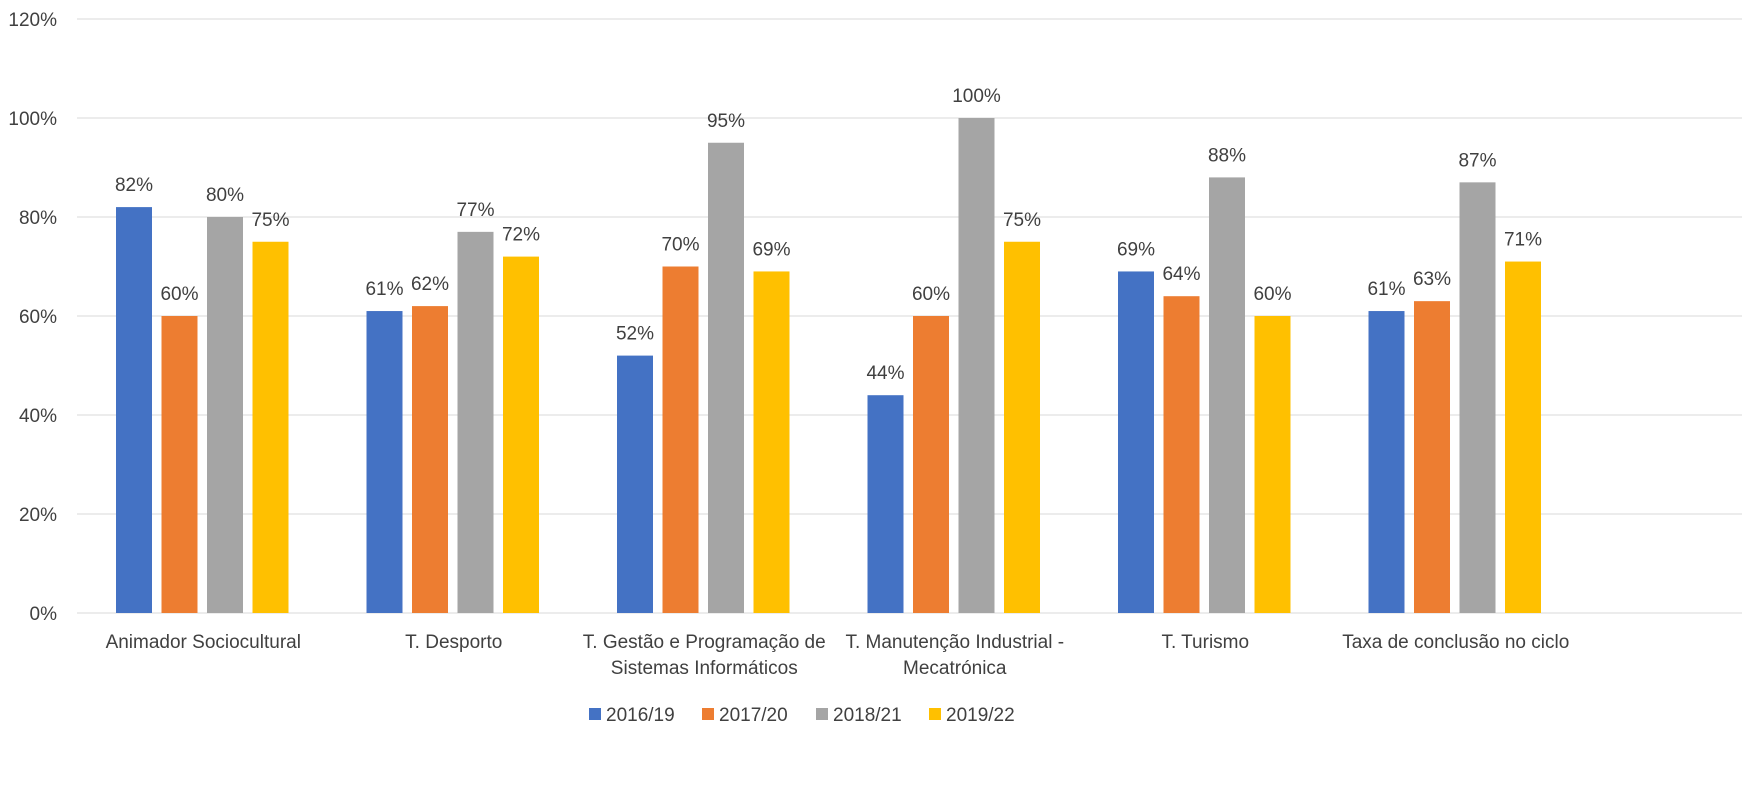  I want to click on data-label: 95%, so click(726, 121).